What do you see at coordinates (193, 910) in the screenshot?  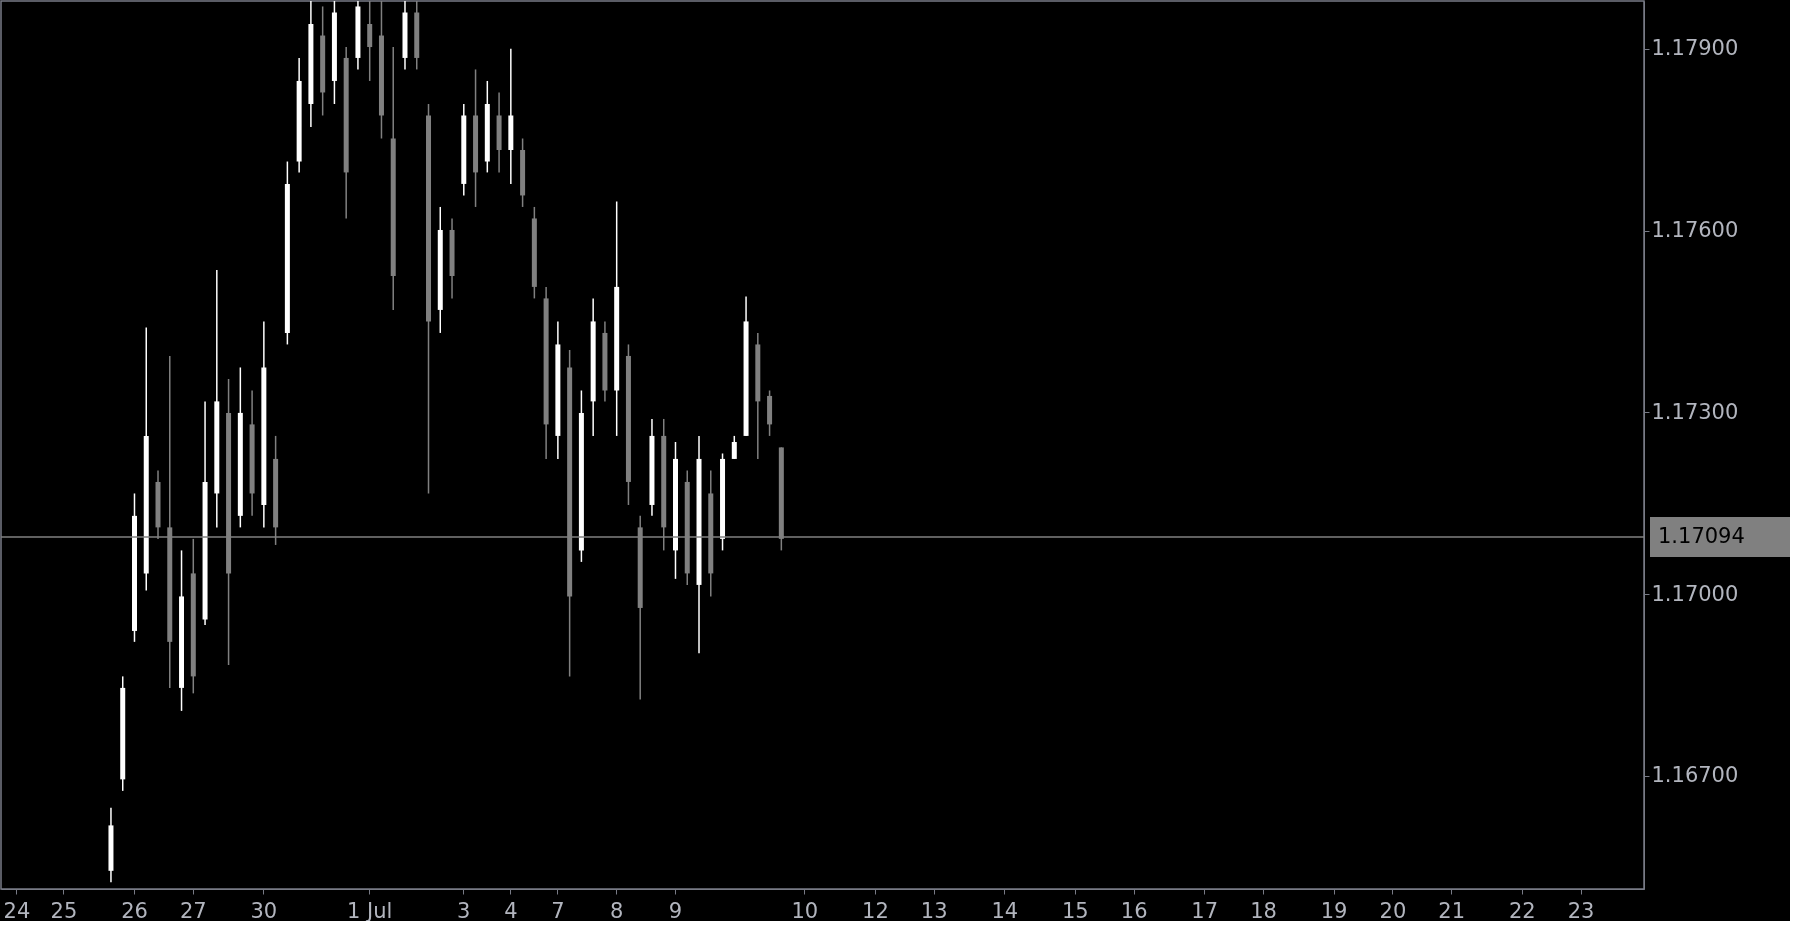 I see `x-tick-label: 27` at bounding box center [193, 910].